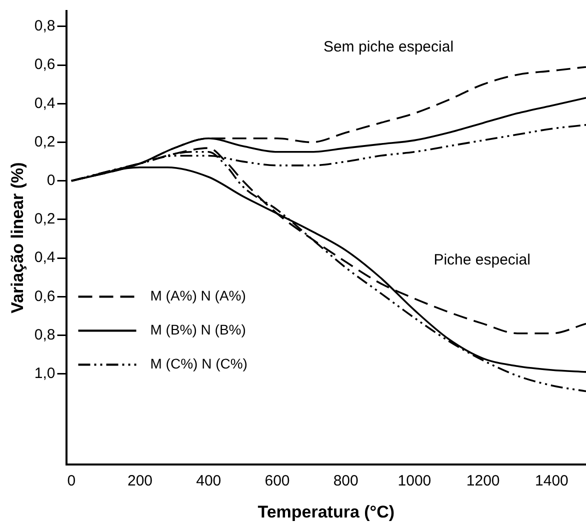  What do you see at coordinates (17, 238) in the screenshot?
I see `y-axis-title: Variação linear (%)` at bounding box center [17, 238].